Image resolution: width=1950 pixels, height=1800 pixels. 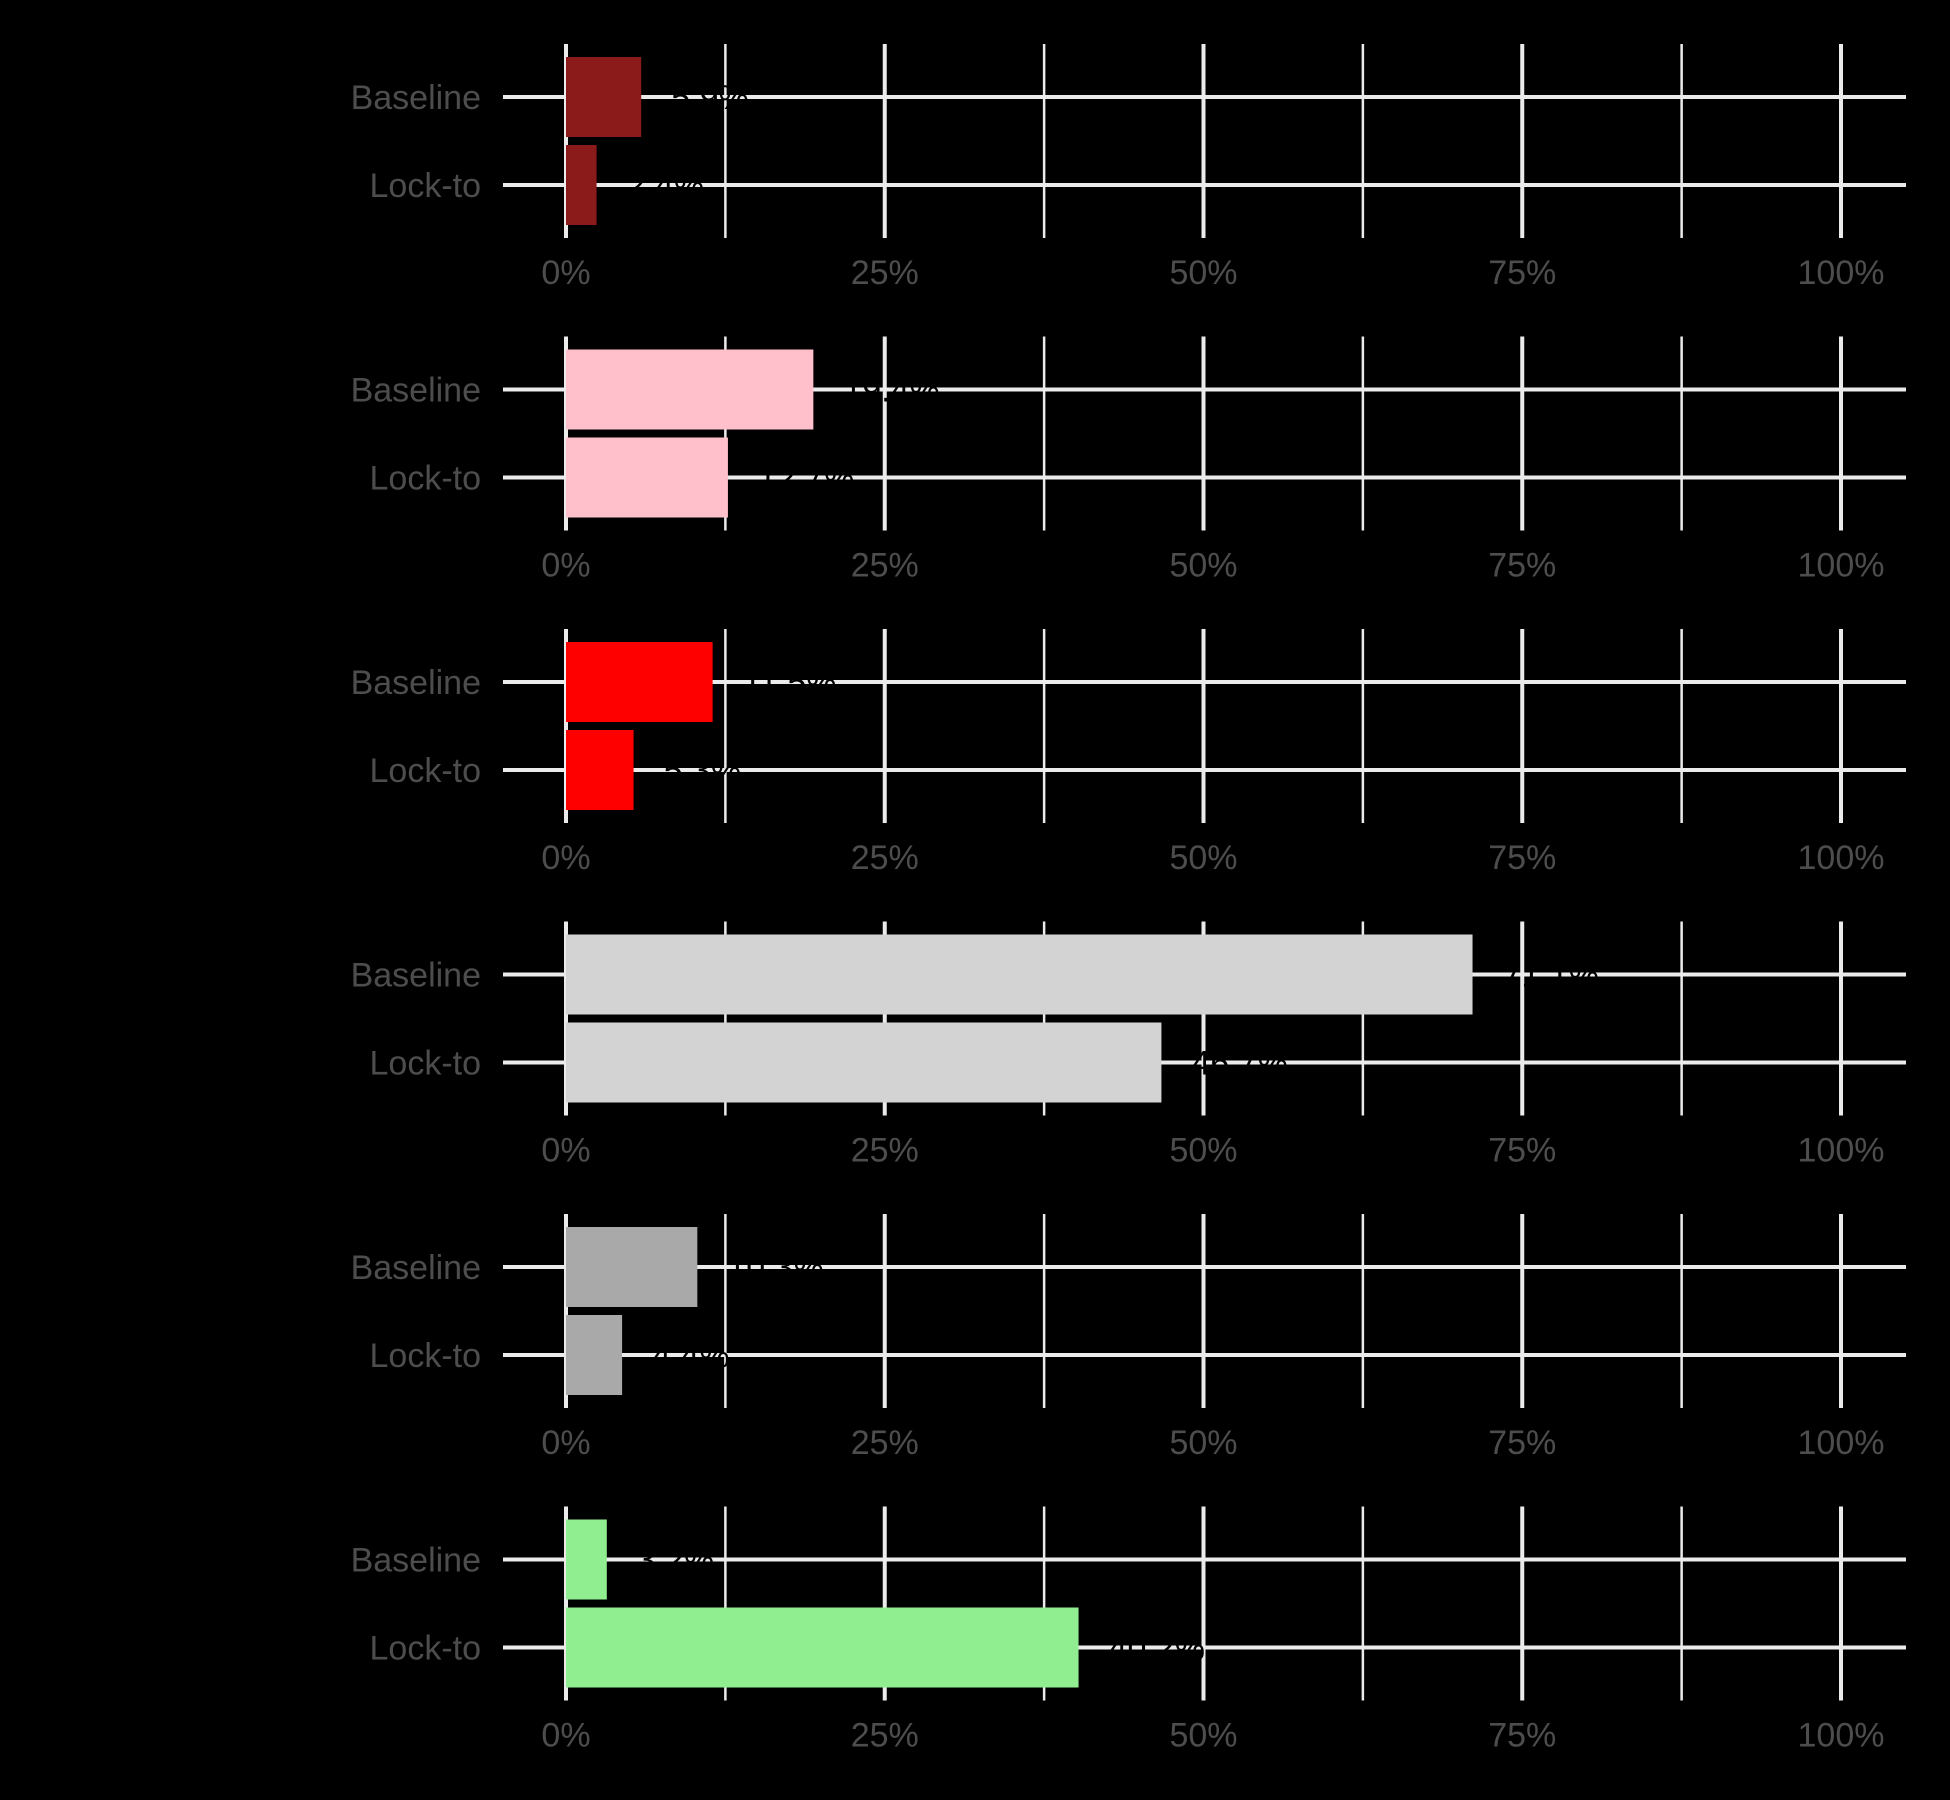 What do you see at coordinates (891, 391) in the screenshot?
I see `bar-value-label: 19.4%` at bounding box center [891, 391].